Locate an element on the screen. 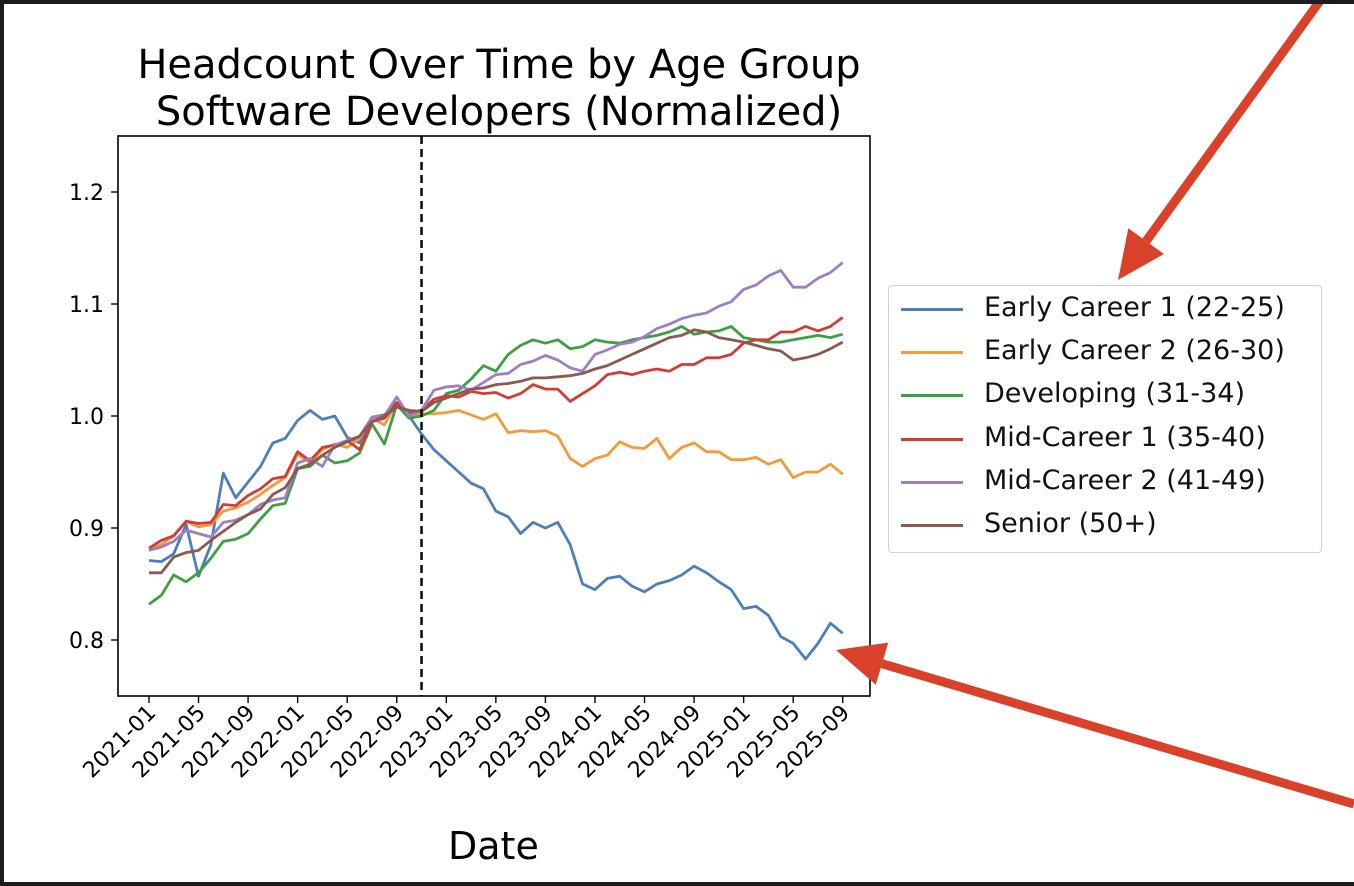 This screenshot has width=1354, height=886. y-tick-label: 1.2 is located at coordinates (86, 193).